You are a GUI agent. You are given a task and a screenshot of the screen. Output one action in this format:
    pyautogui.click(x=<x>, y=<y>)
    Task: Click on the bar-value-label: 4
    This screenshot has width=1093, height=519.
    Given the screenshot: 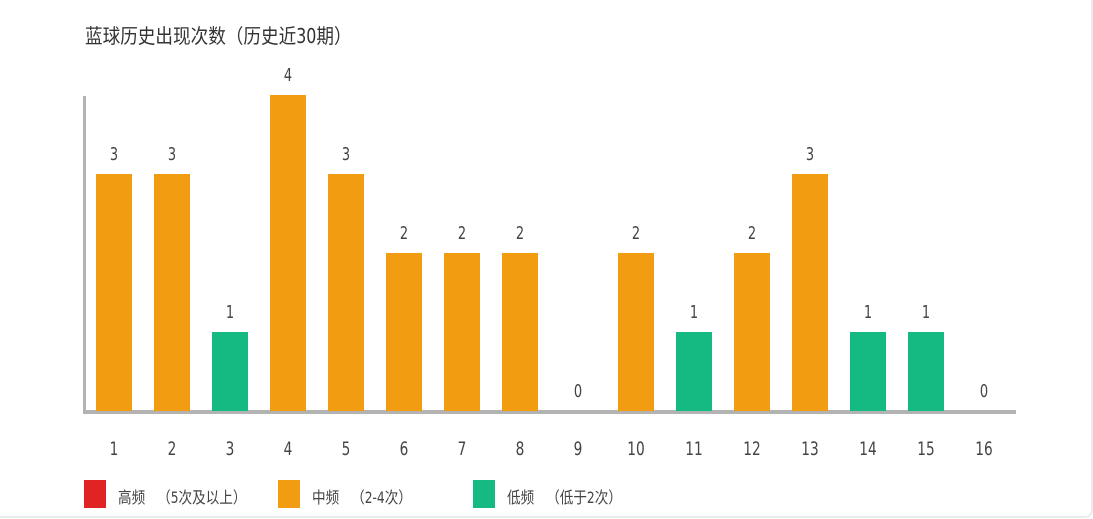 What is the action you would take?
    pyautogui.click(x=288, y=75)
    